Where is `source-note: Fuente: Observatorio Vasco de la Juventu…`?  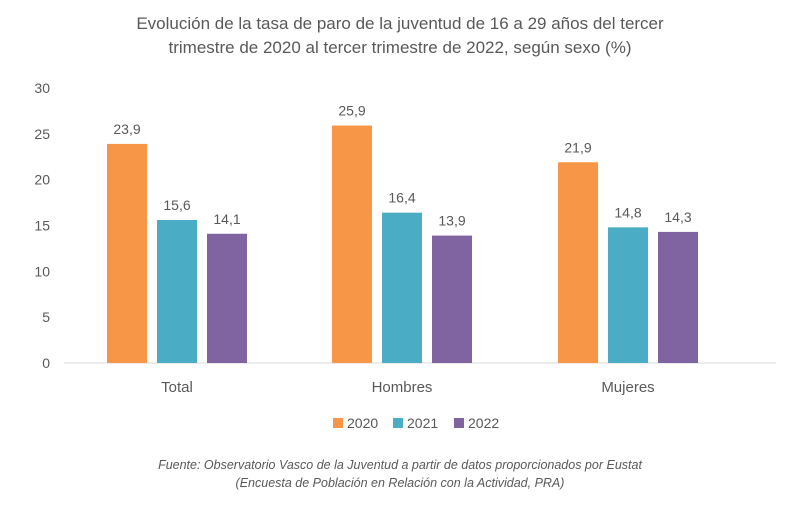 source-note: Fuente: Observatorio Vasco de la Juventu… is located at coordinates (400, 474).